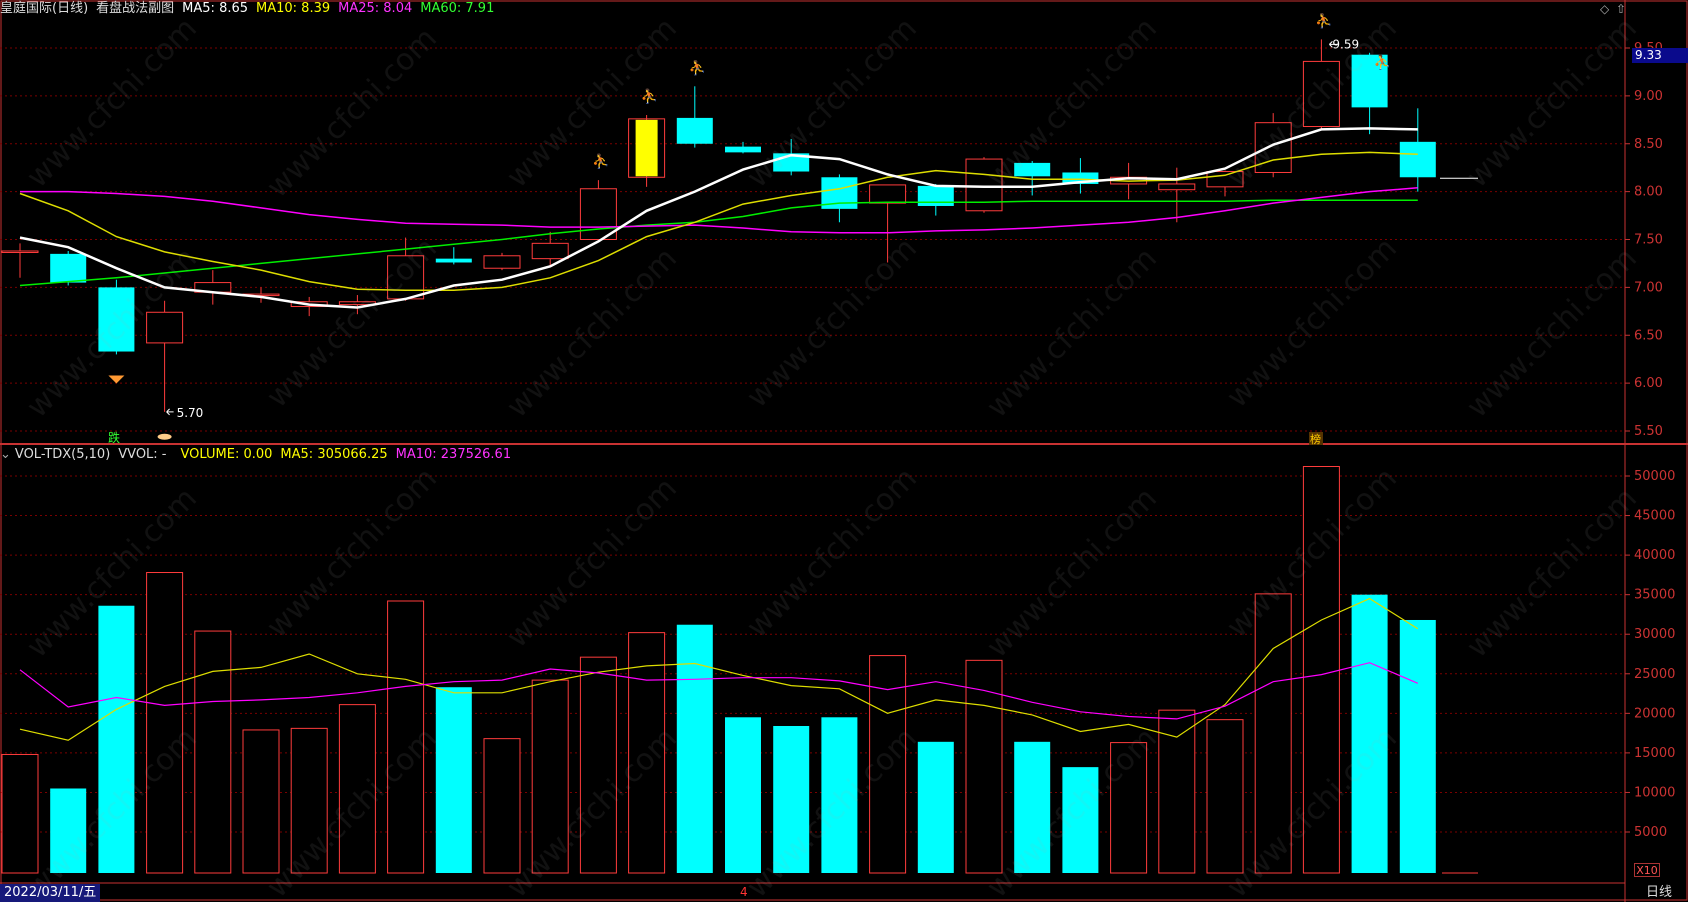 The image size is (1688, 902). Describe the element at coordinates (1654, 753) in the screenshot. I see `volume-tick-label: 15000` at that location.